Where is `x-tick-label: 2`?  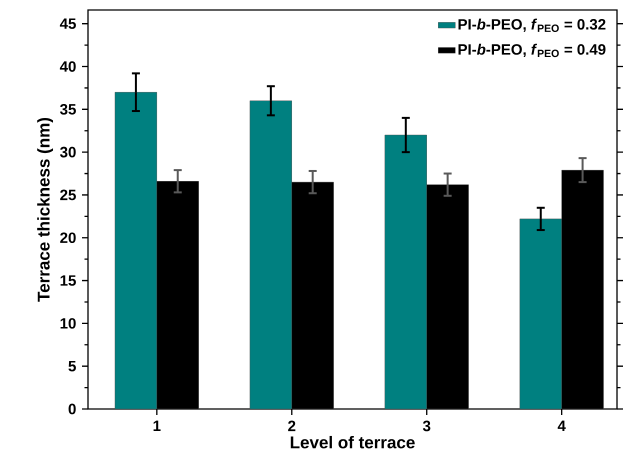
x-tick-label: 2 is located at coordinates (292, 426).